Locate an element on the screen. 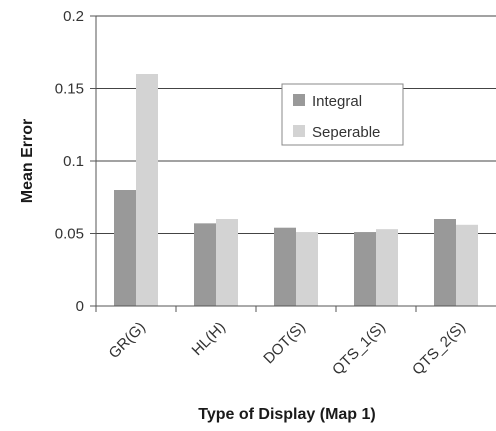 This screenshot has width=496, height=431. y-tick-labels: 0 0.05 0.1 0.15 0.2 is located at coordinates (75, 161).